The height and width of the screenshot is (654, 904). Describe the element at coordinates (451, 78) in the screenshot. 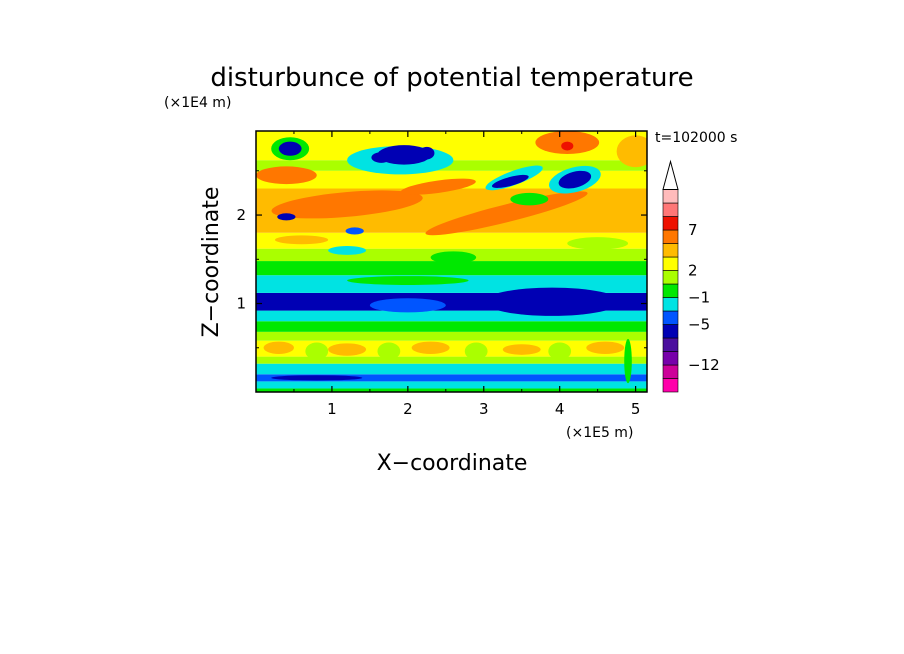

I see `chart-title: disturbunce of potential temperature` at that location.